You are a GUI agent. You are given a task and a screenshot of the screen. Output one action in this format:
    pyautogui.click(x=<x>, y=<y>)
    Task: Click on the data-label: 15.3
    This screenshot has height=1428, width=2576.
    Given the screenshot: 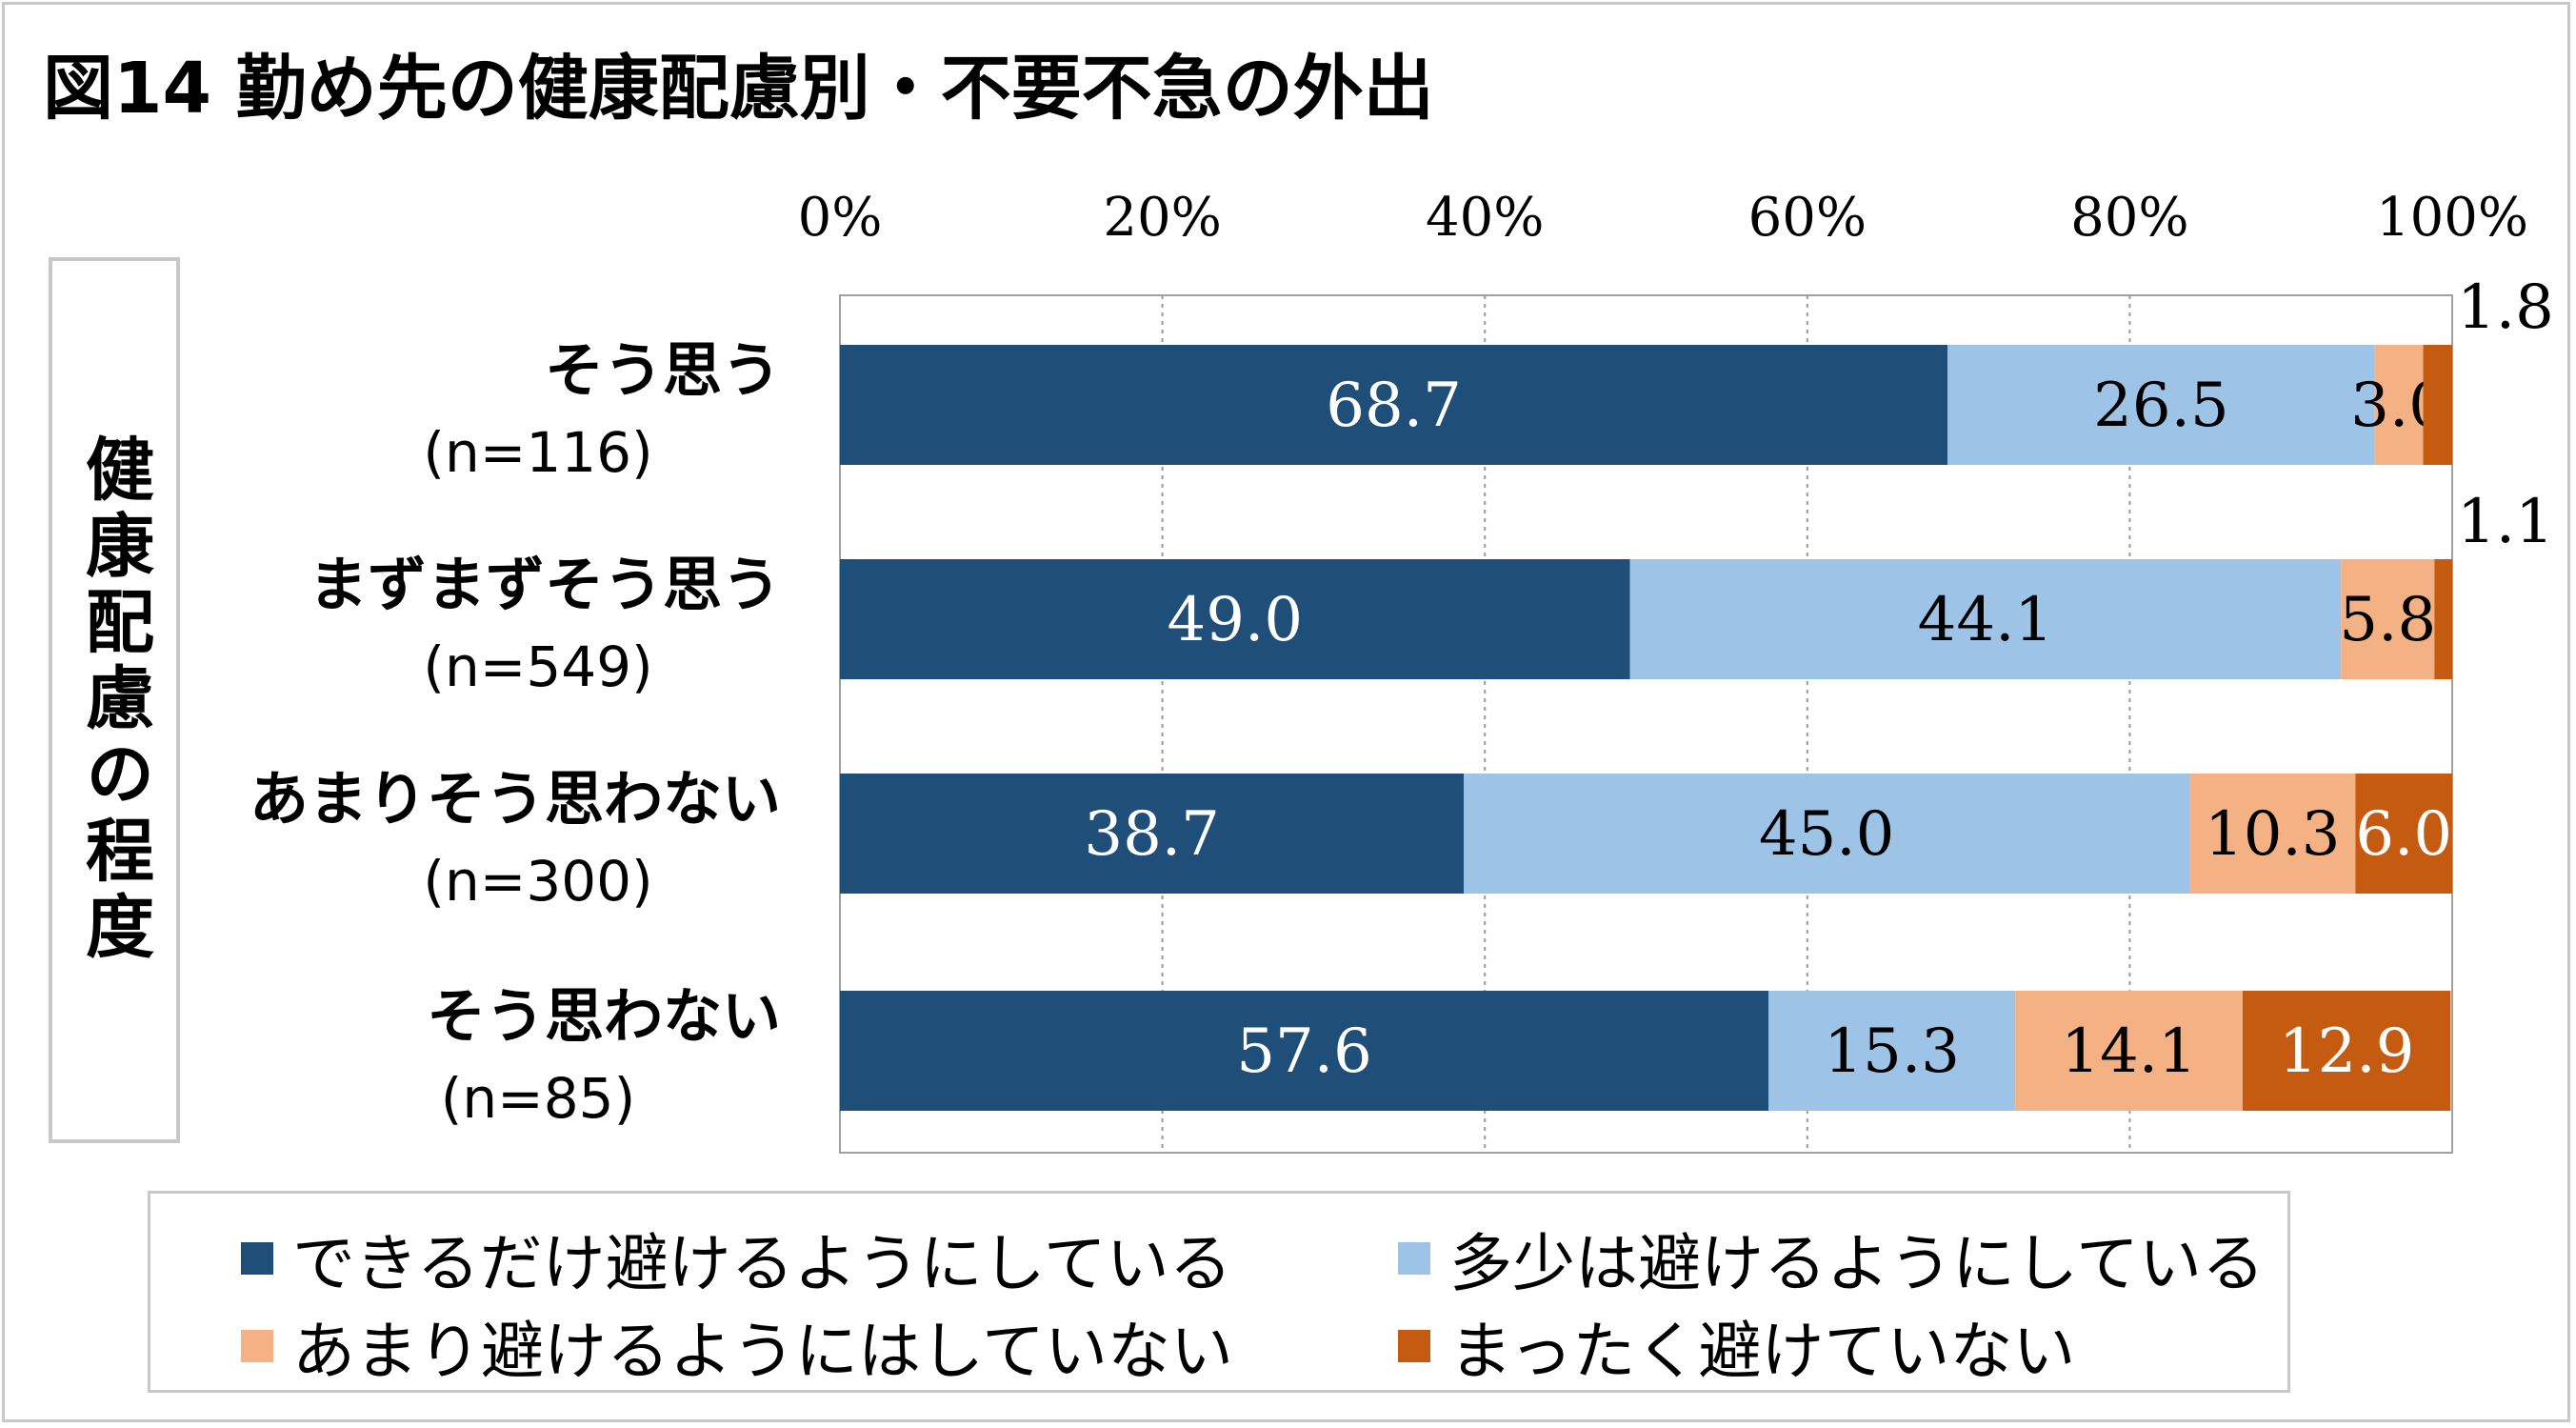 What is the action you would take?
    pyautogui.click(x=1892, y=1051)
    